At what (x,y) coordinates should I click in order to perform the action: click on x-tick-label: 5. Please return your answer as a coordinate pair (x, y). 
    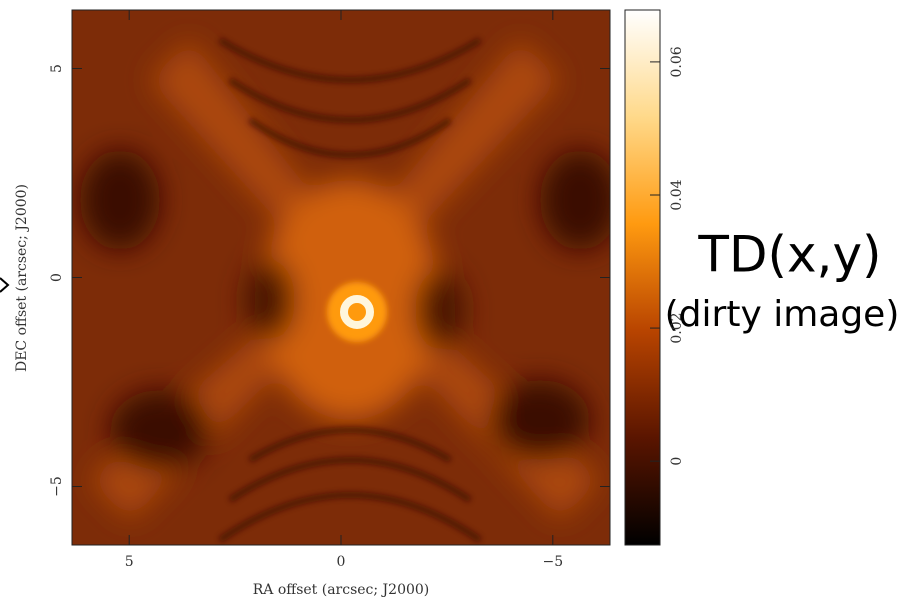
    Looking at the image, I should click on (129, 562).